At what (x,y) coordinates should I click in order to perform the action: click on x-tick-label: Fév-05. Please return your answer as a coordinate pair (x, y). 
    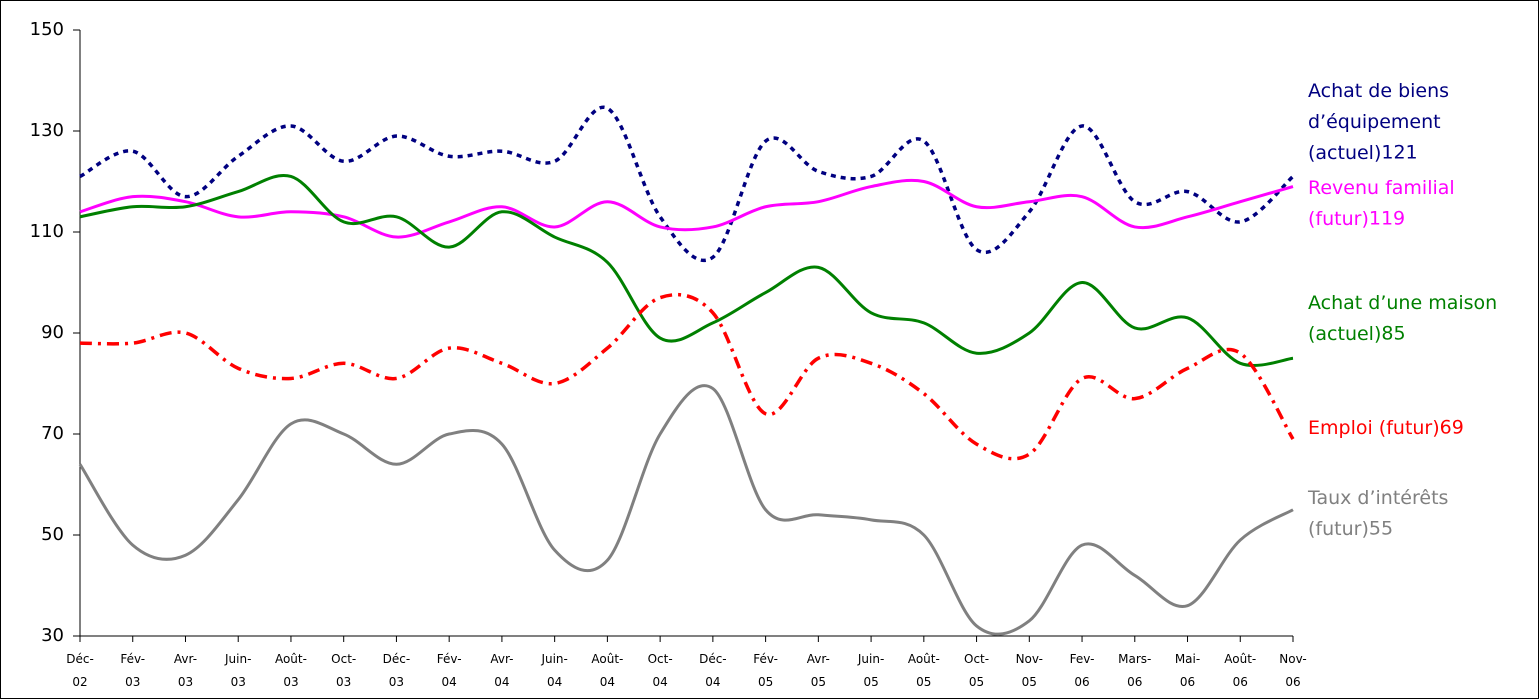
    Looking at the image, I should click on (765, 670).